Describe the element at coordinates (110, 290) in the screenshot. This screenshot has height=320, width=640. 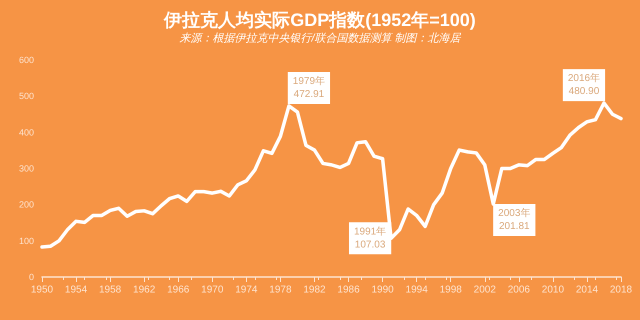
I see `x-tick-label: 1958` at that location.